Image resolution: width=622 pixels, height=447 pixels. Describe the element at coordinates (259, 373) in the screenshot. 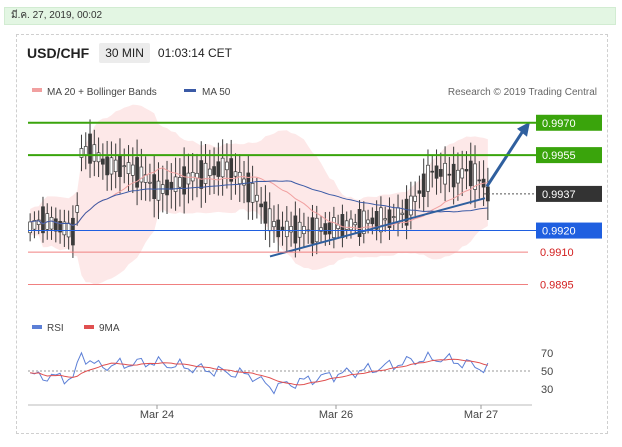

I see `rsi-line` at that location.